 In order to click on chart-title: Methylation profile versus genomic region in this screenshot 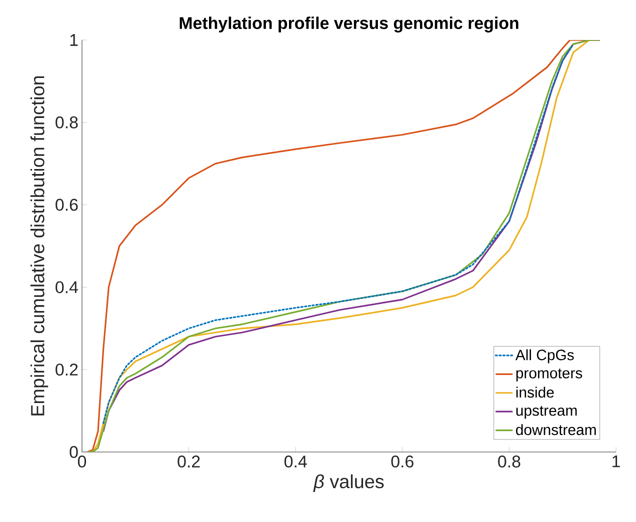, I will do `click(349, 24)`.